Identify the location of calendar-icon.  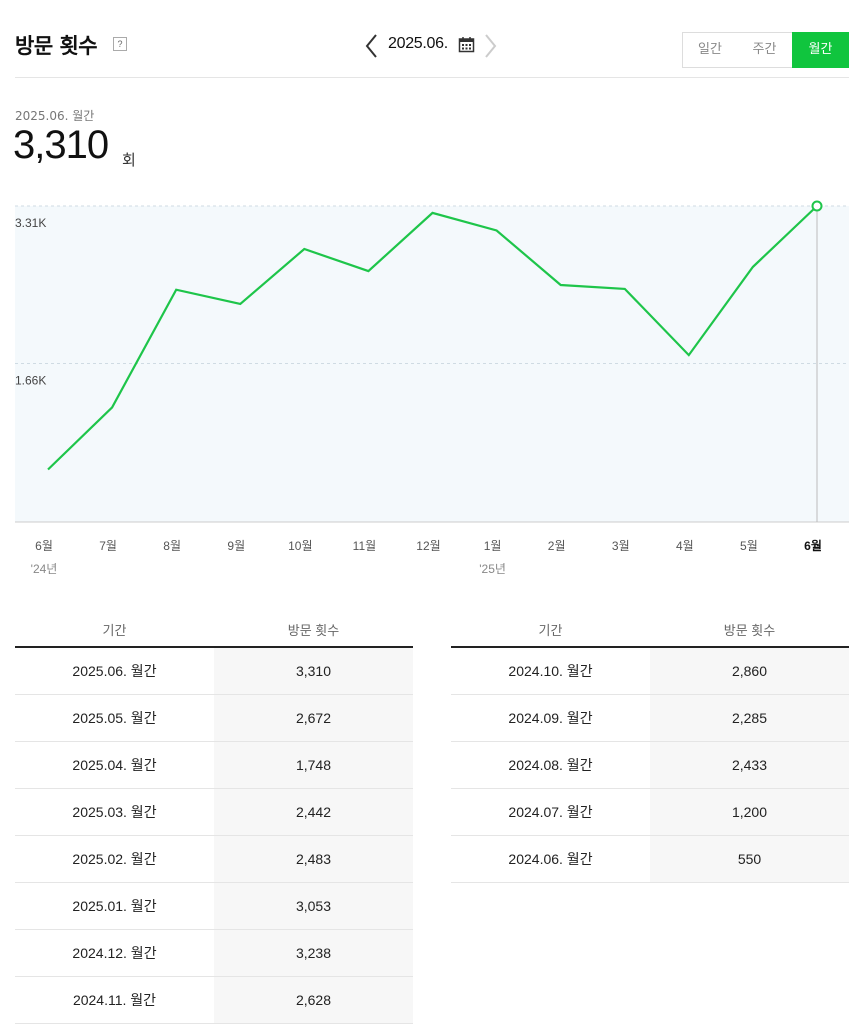
(466, 44).